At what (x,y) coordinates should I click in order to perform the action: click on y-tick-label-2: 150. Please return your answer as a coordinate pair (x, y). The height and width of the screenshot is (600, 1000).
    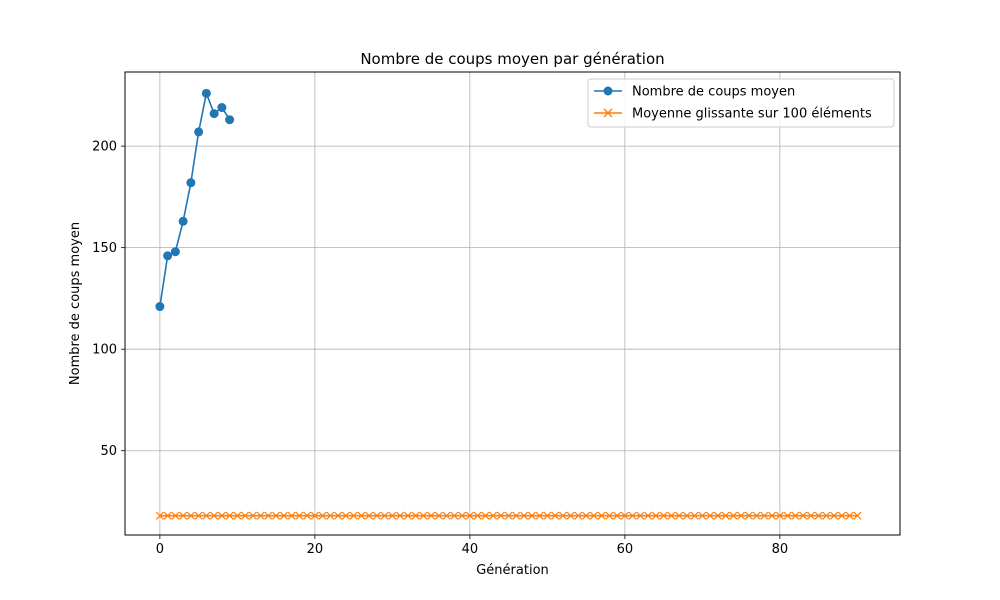
    Looking at the image, I should click on (104, 248).